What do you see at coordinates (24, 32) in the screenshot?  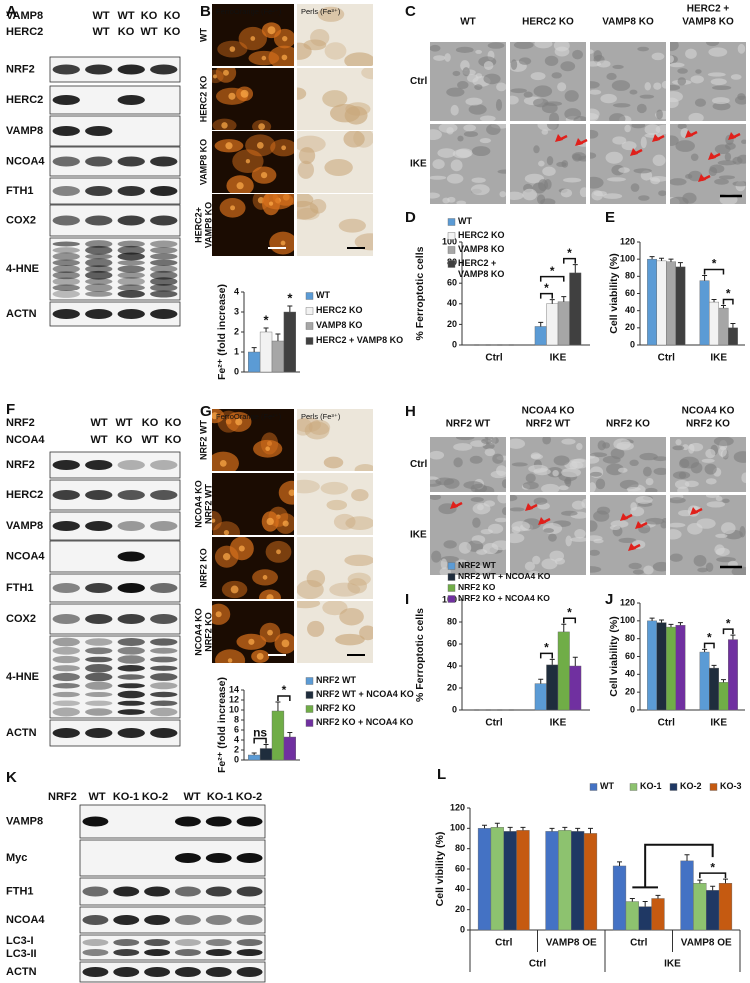 I see `lane-header-label: HERC2` at bounding box center [24, 32].